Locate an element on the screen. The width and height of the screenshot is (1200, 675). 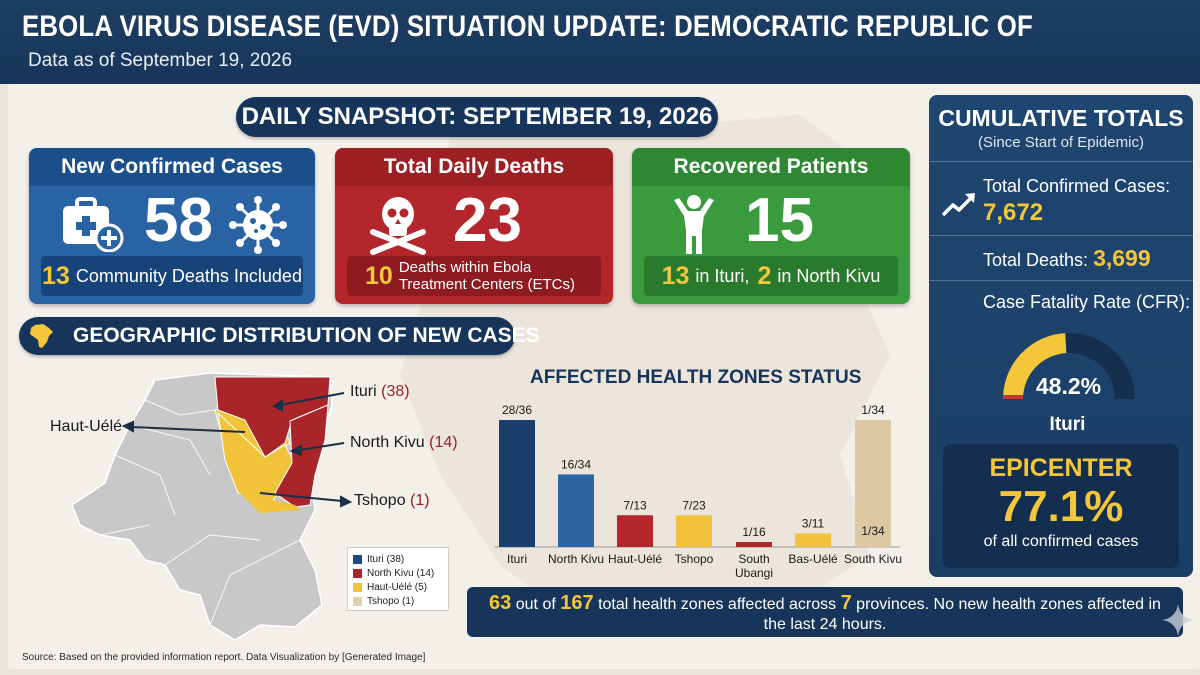
bar-value-label: 28/36 is located at coordinates (517, 410).